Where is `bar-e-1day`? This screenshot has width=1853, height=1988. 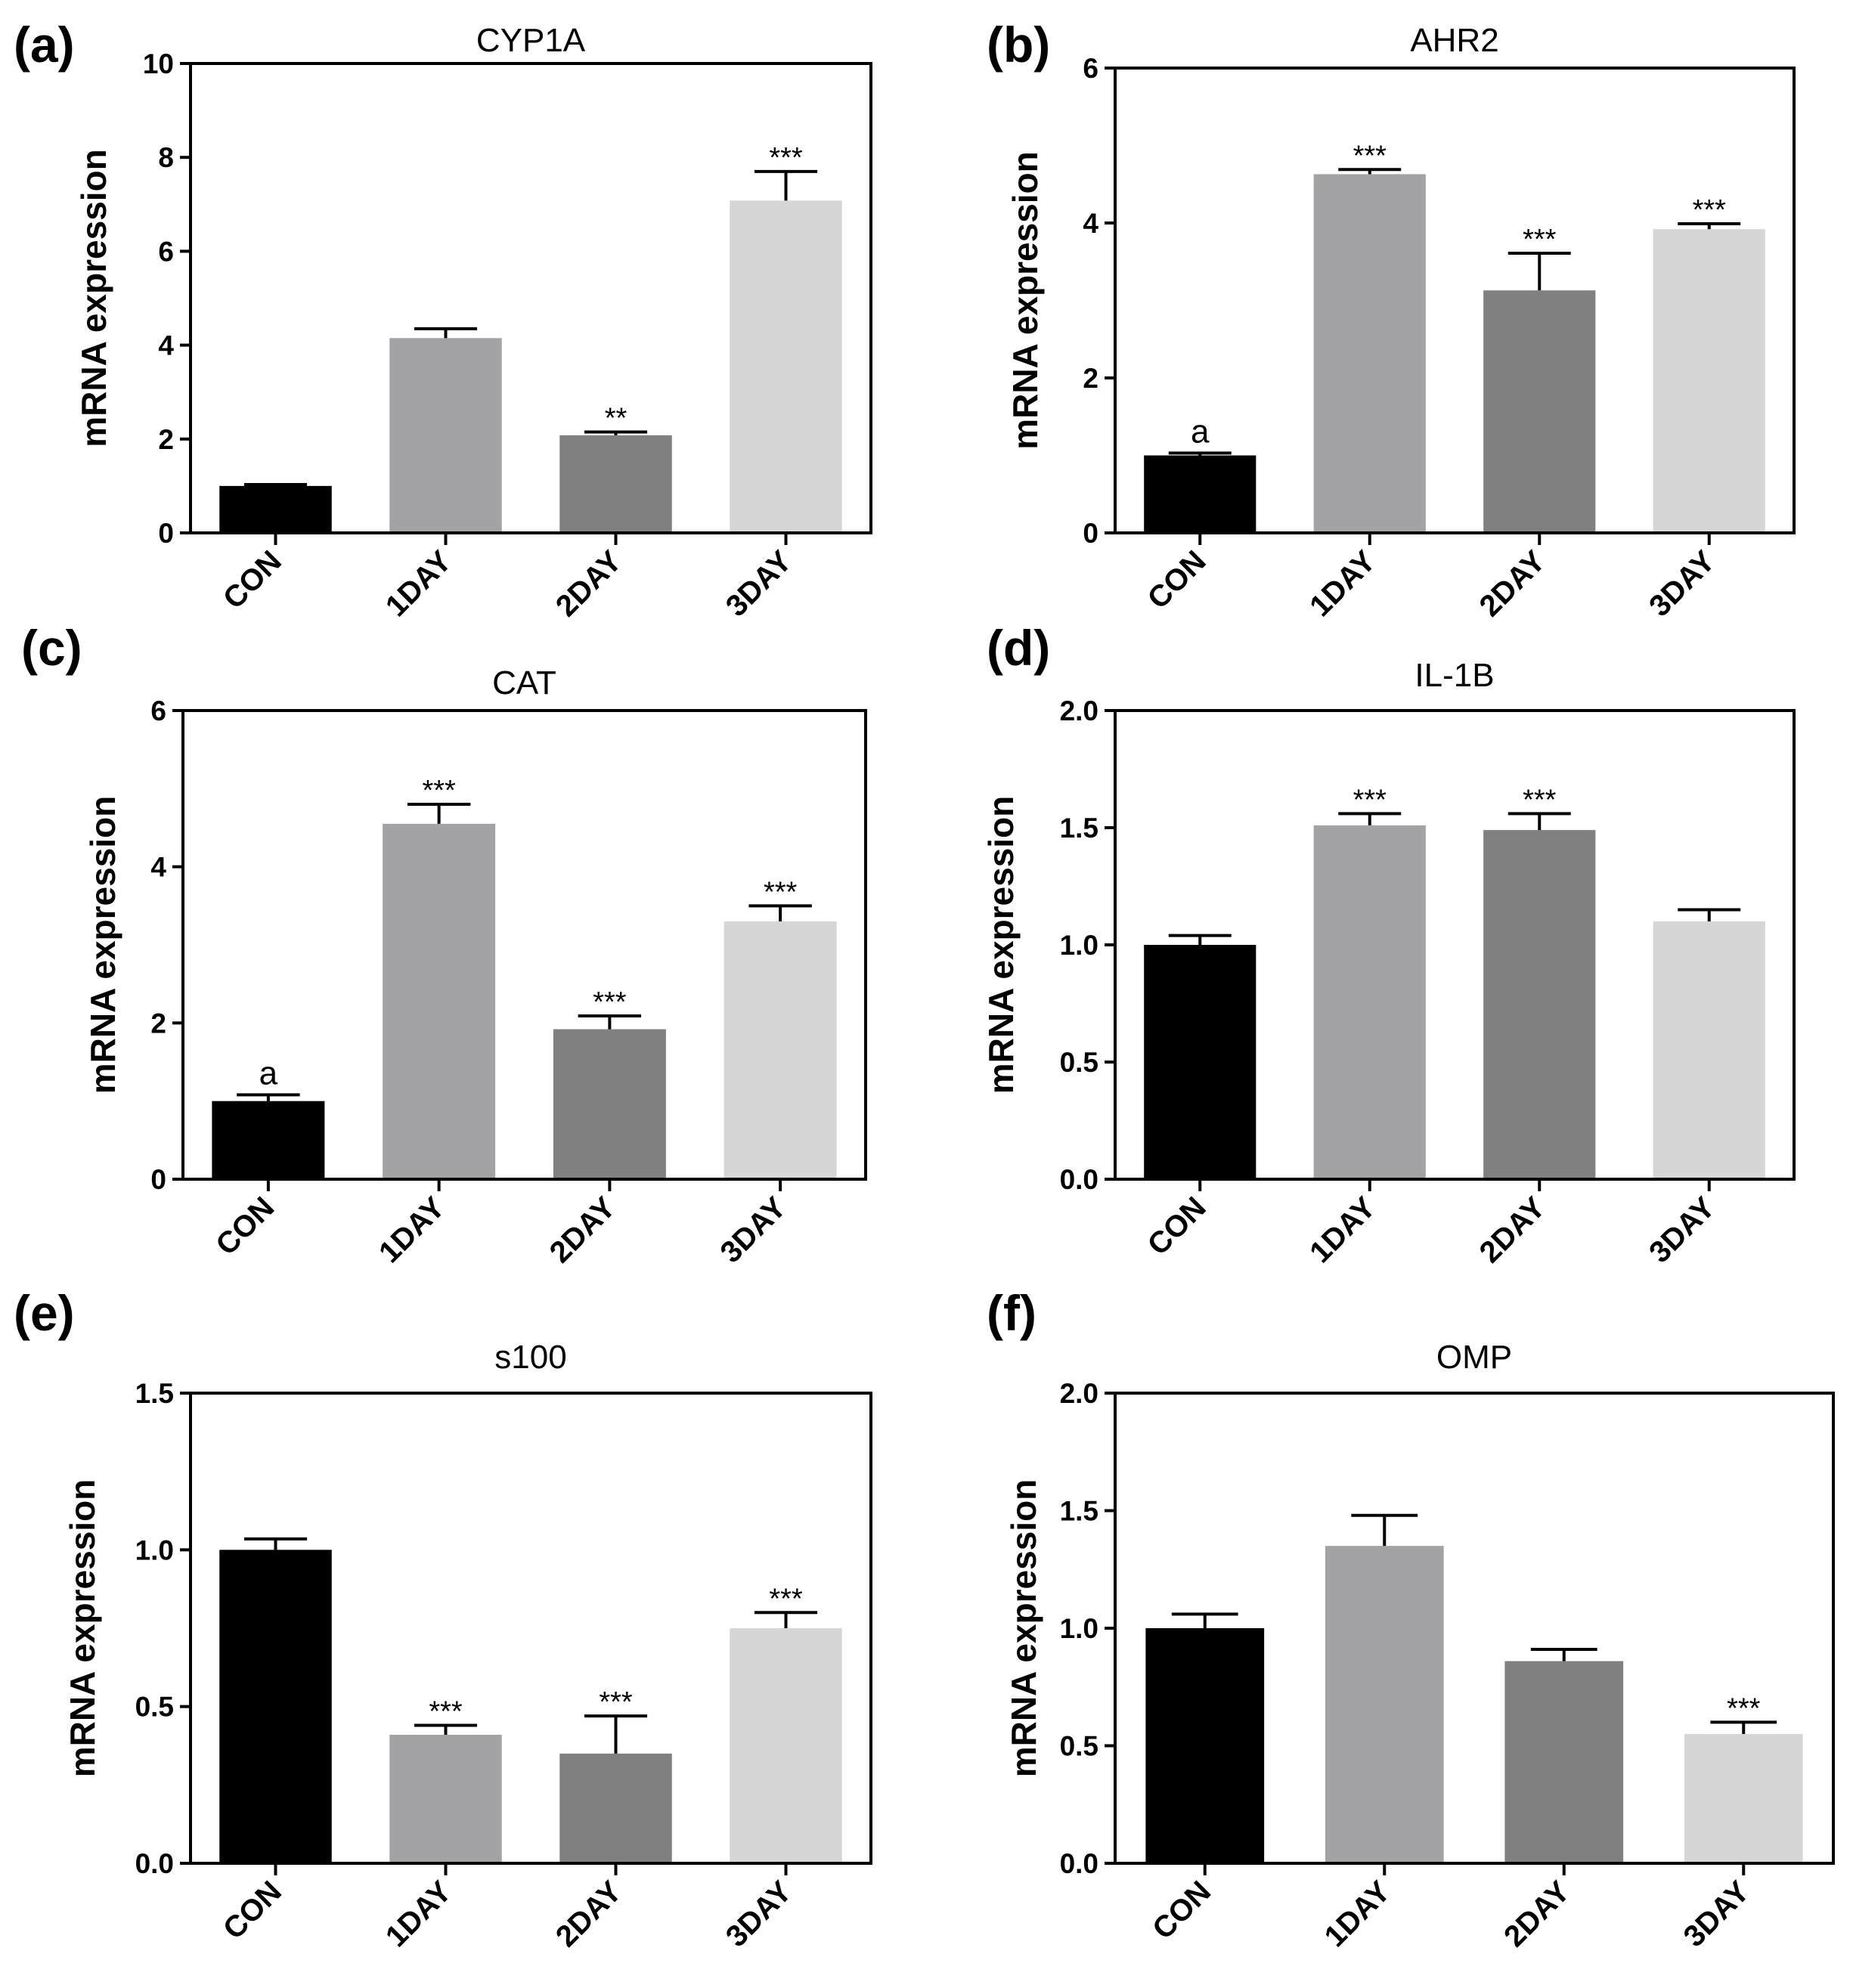
bar-e-1day is located at coordinates (445, 1798).